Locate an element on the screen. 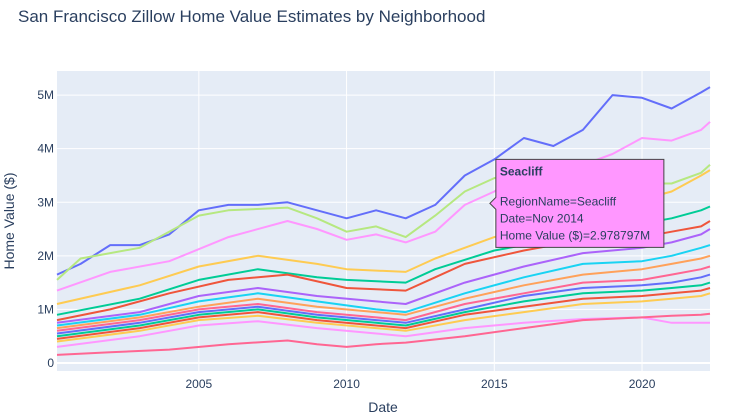 This screenshot has height=420, width=733. y-tick-label: 2M is located at coordinates (45, 256).